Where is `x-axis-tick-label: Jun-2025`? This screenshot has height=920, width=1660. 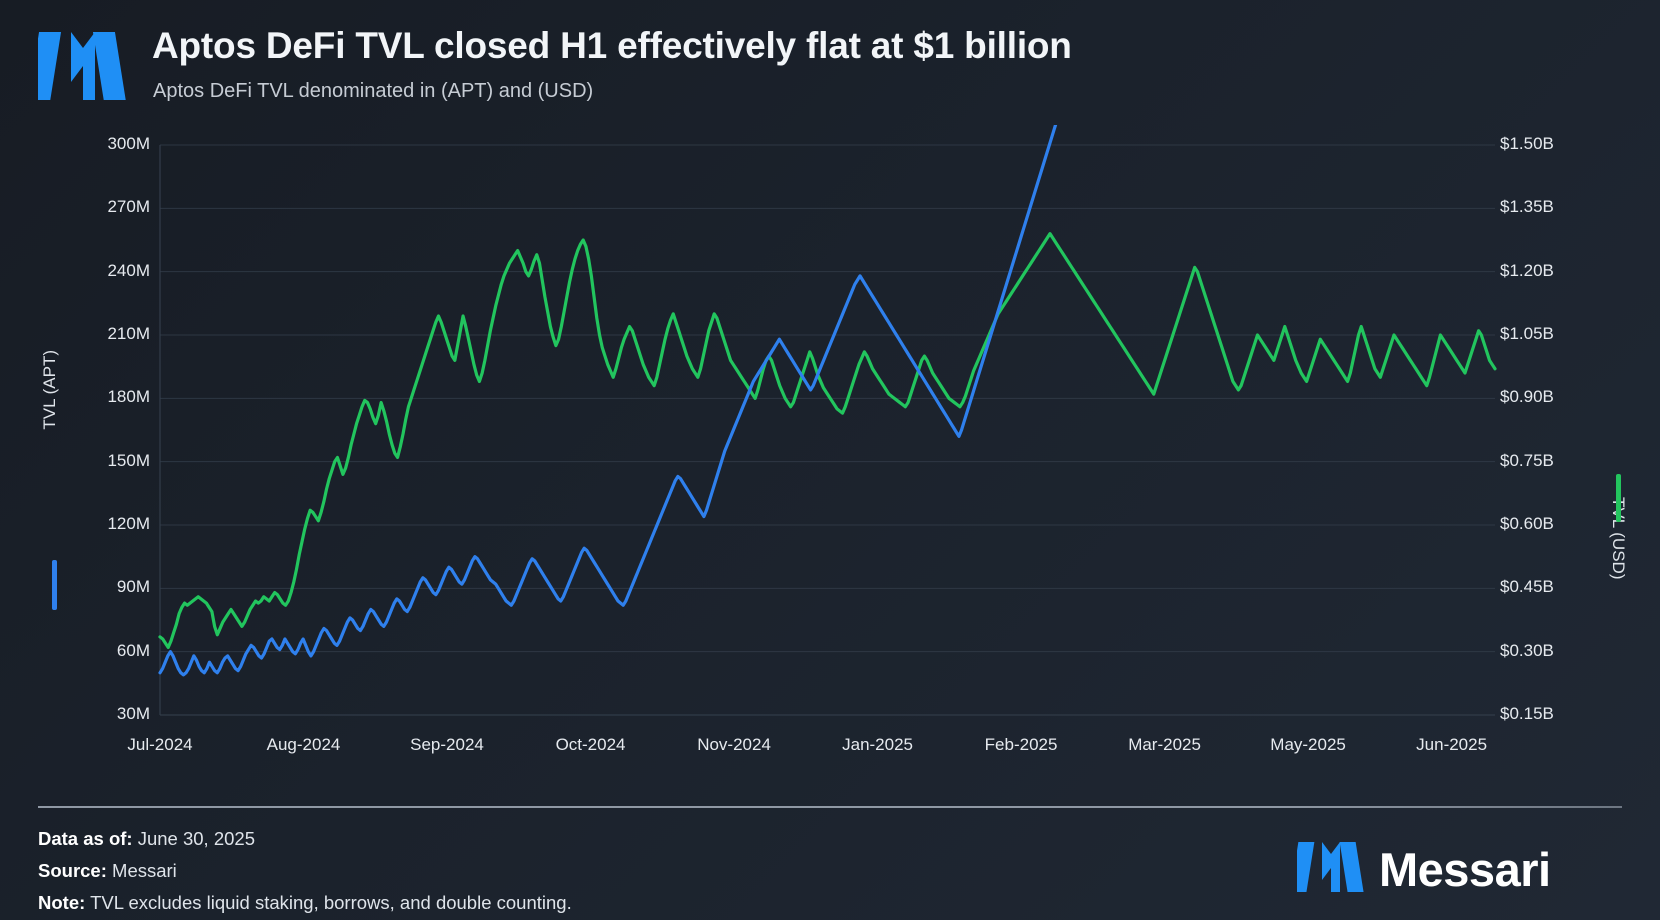 x-axis-tick-label: Jun-2025 is located at coordinates (1452, 744).